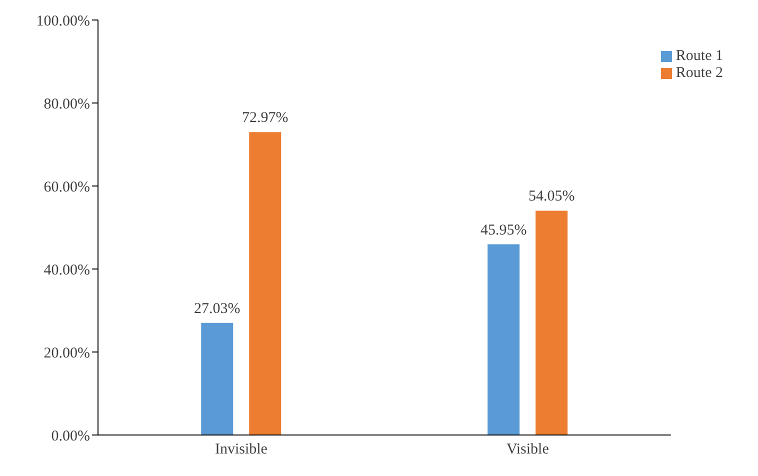  Describe the element at coordinates (67, 353) in the screenshot. I see `y-tick-label: 20.00%` at that location.